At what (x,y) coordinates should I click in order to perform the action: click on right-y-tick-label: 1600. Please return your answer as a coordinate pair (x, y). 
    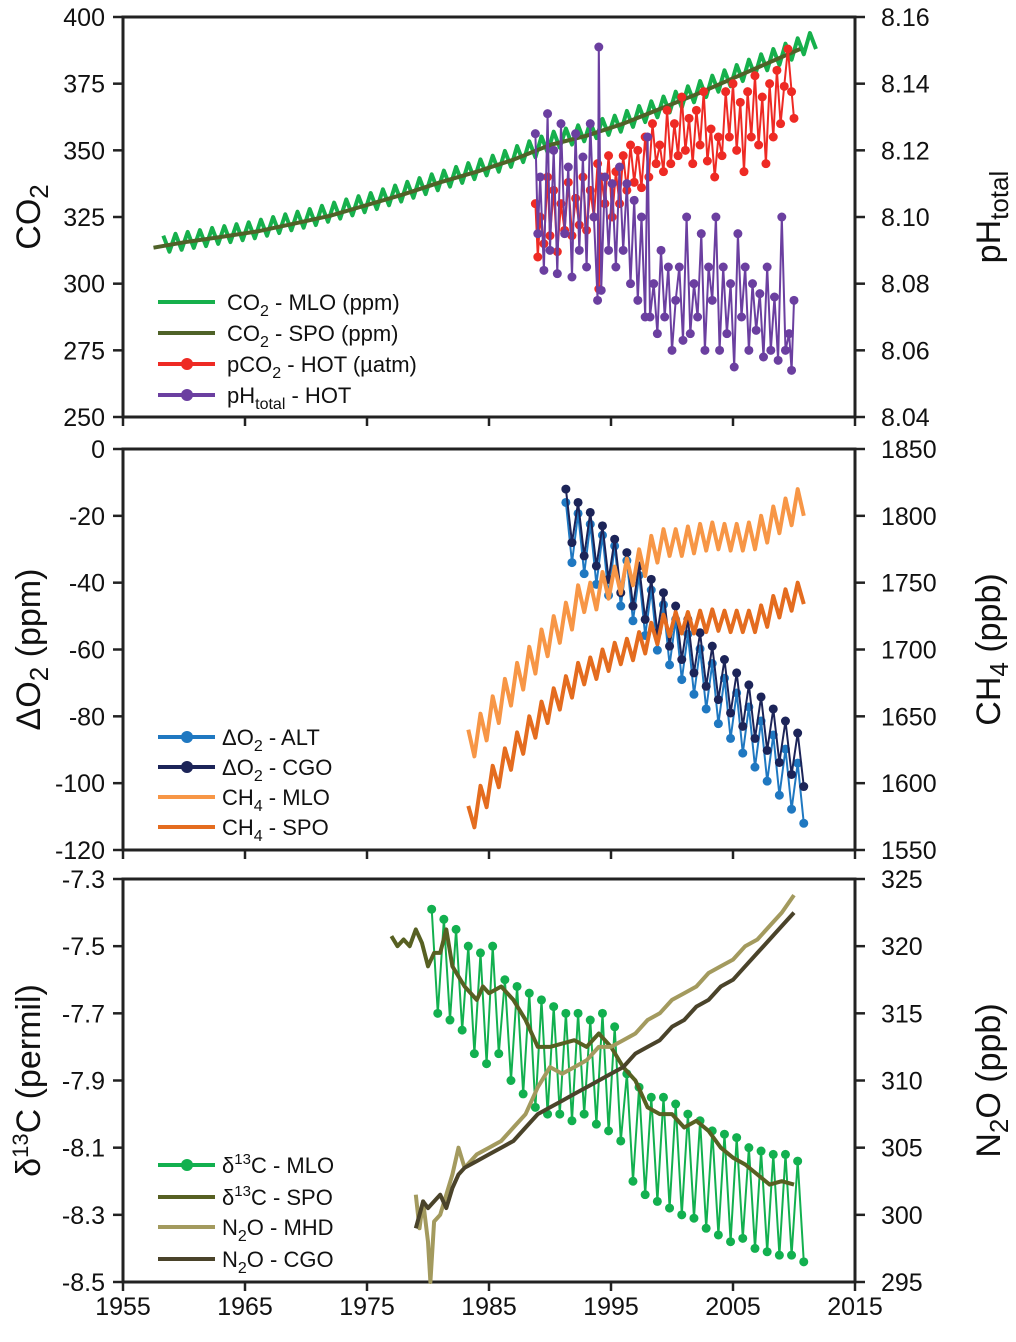
    Looking at the image, I should click on (909, 784).